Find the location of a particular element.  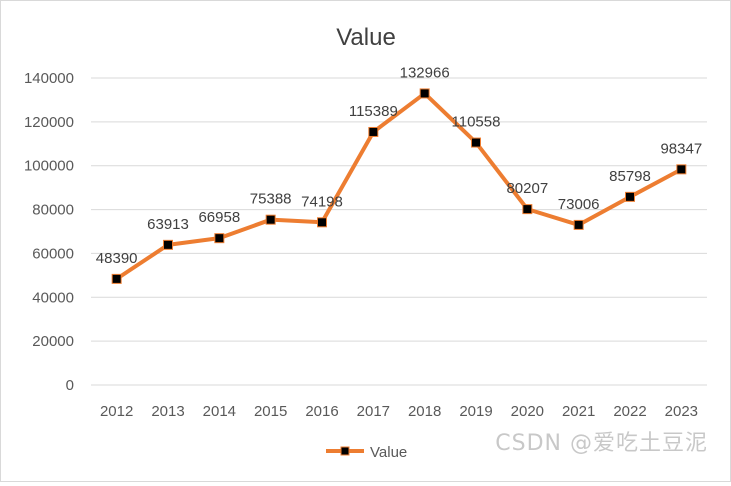

data-label: 115389 is located at coordinates (373, 111).